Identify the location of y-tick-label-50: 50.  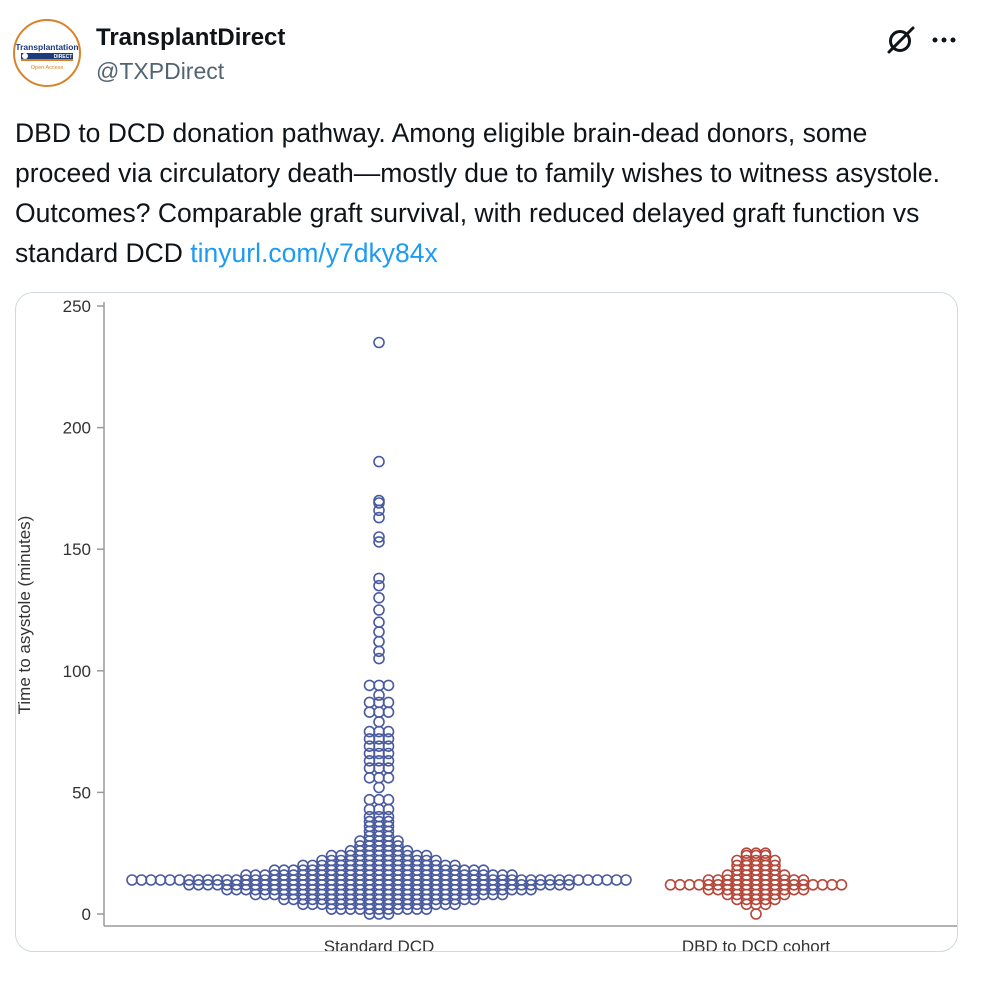
(81, 792).